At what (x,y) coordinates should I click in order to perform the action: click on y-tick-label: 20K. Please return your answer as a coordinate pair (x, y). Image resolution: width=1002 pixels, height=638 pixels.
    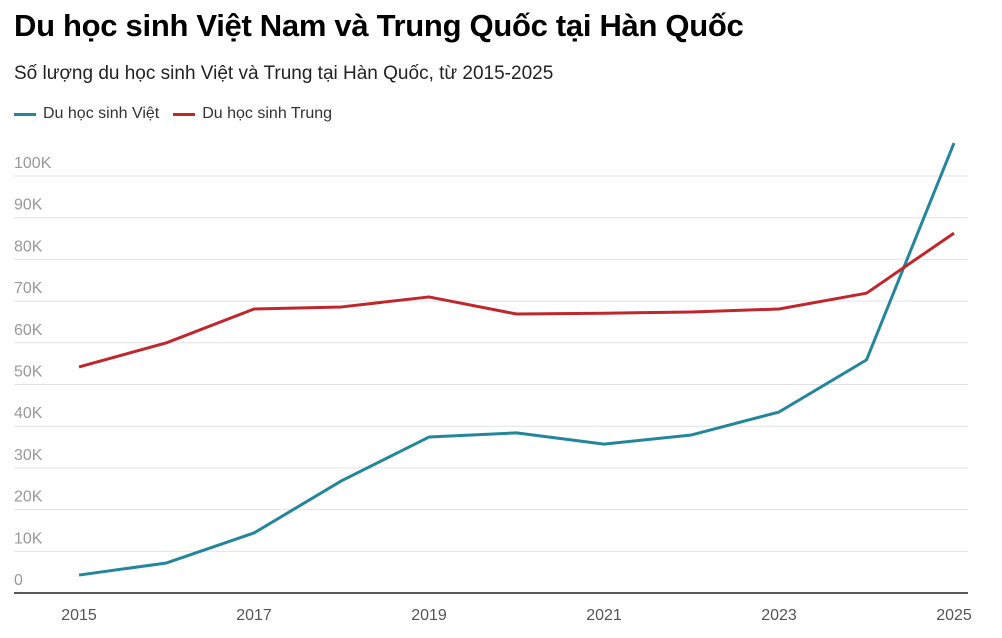
    Looking at the image, I should click on (28, 497).